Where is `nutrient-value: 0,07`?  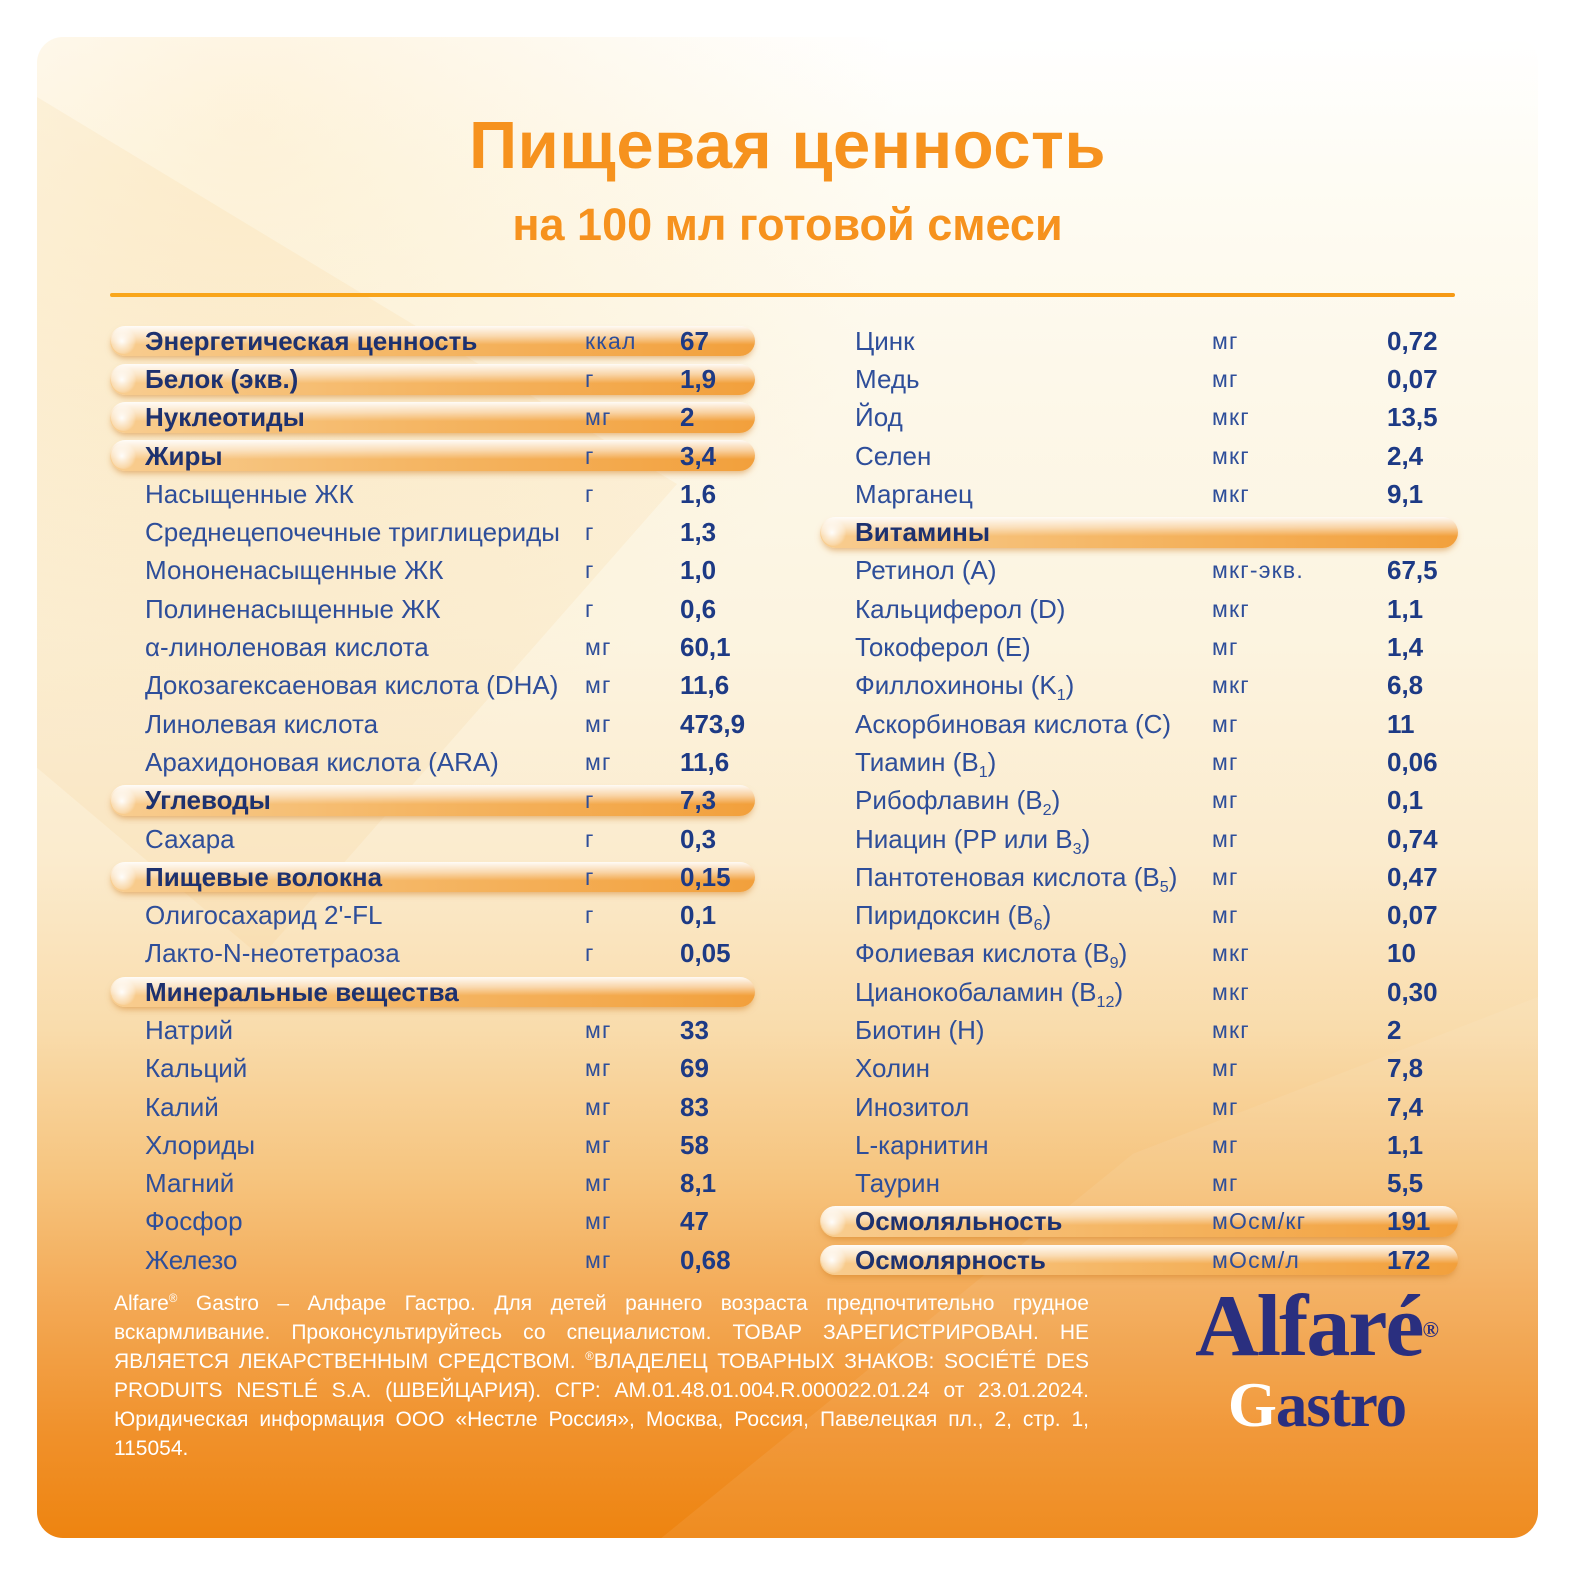 nutrient-value: 0,07 is located at coordinates (1412, 915).